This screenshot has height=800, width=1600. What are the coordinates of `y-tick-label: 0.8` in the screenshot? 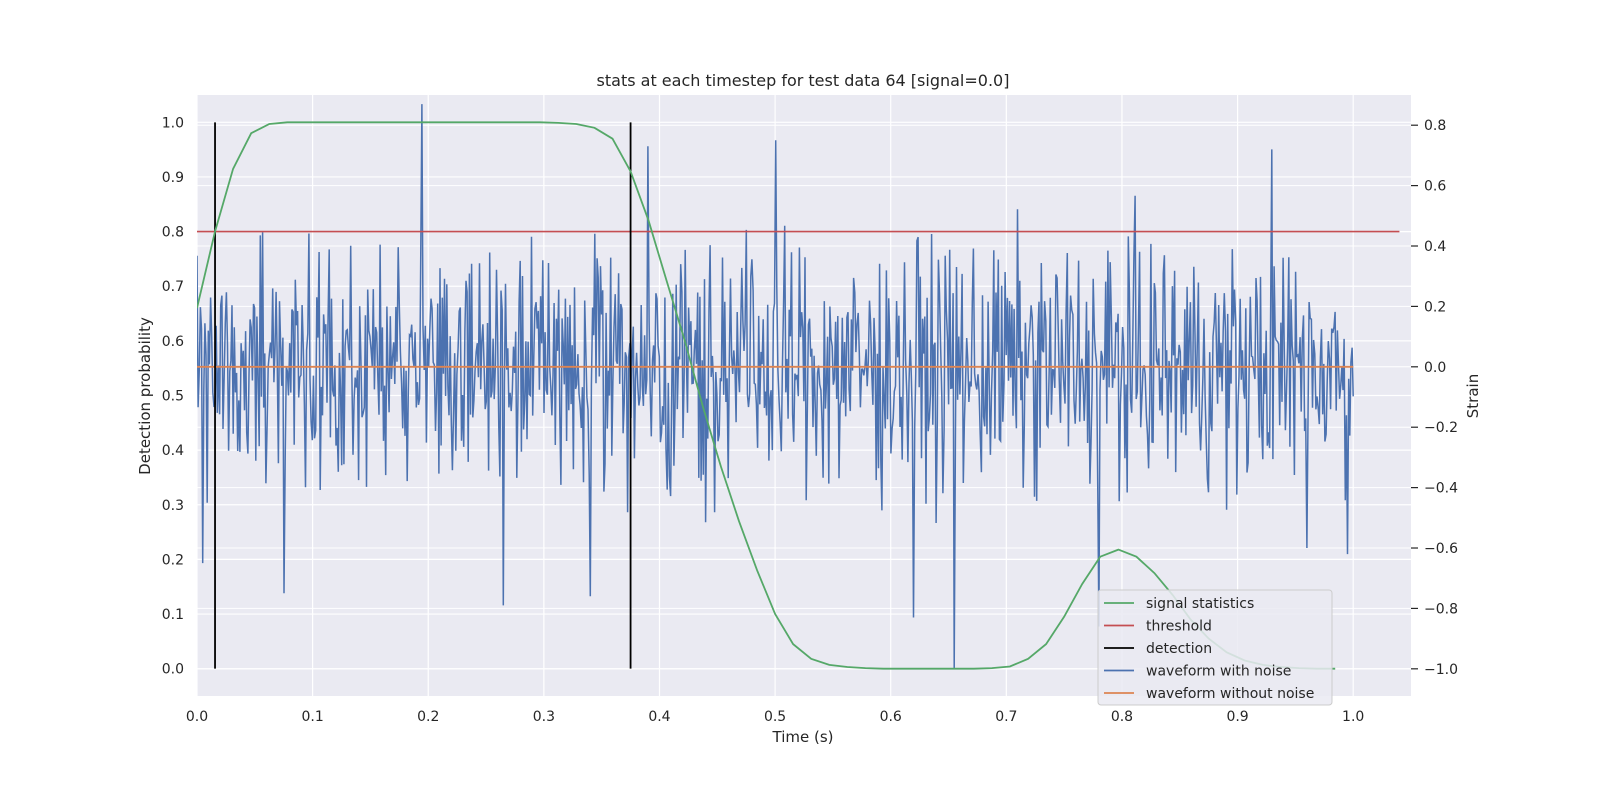 It's located at (173, 233).